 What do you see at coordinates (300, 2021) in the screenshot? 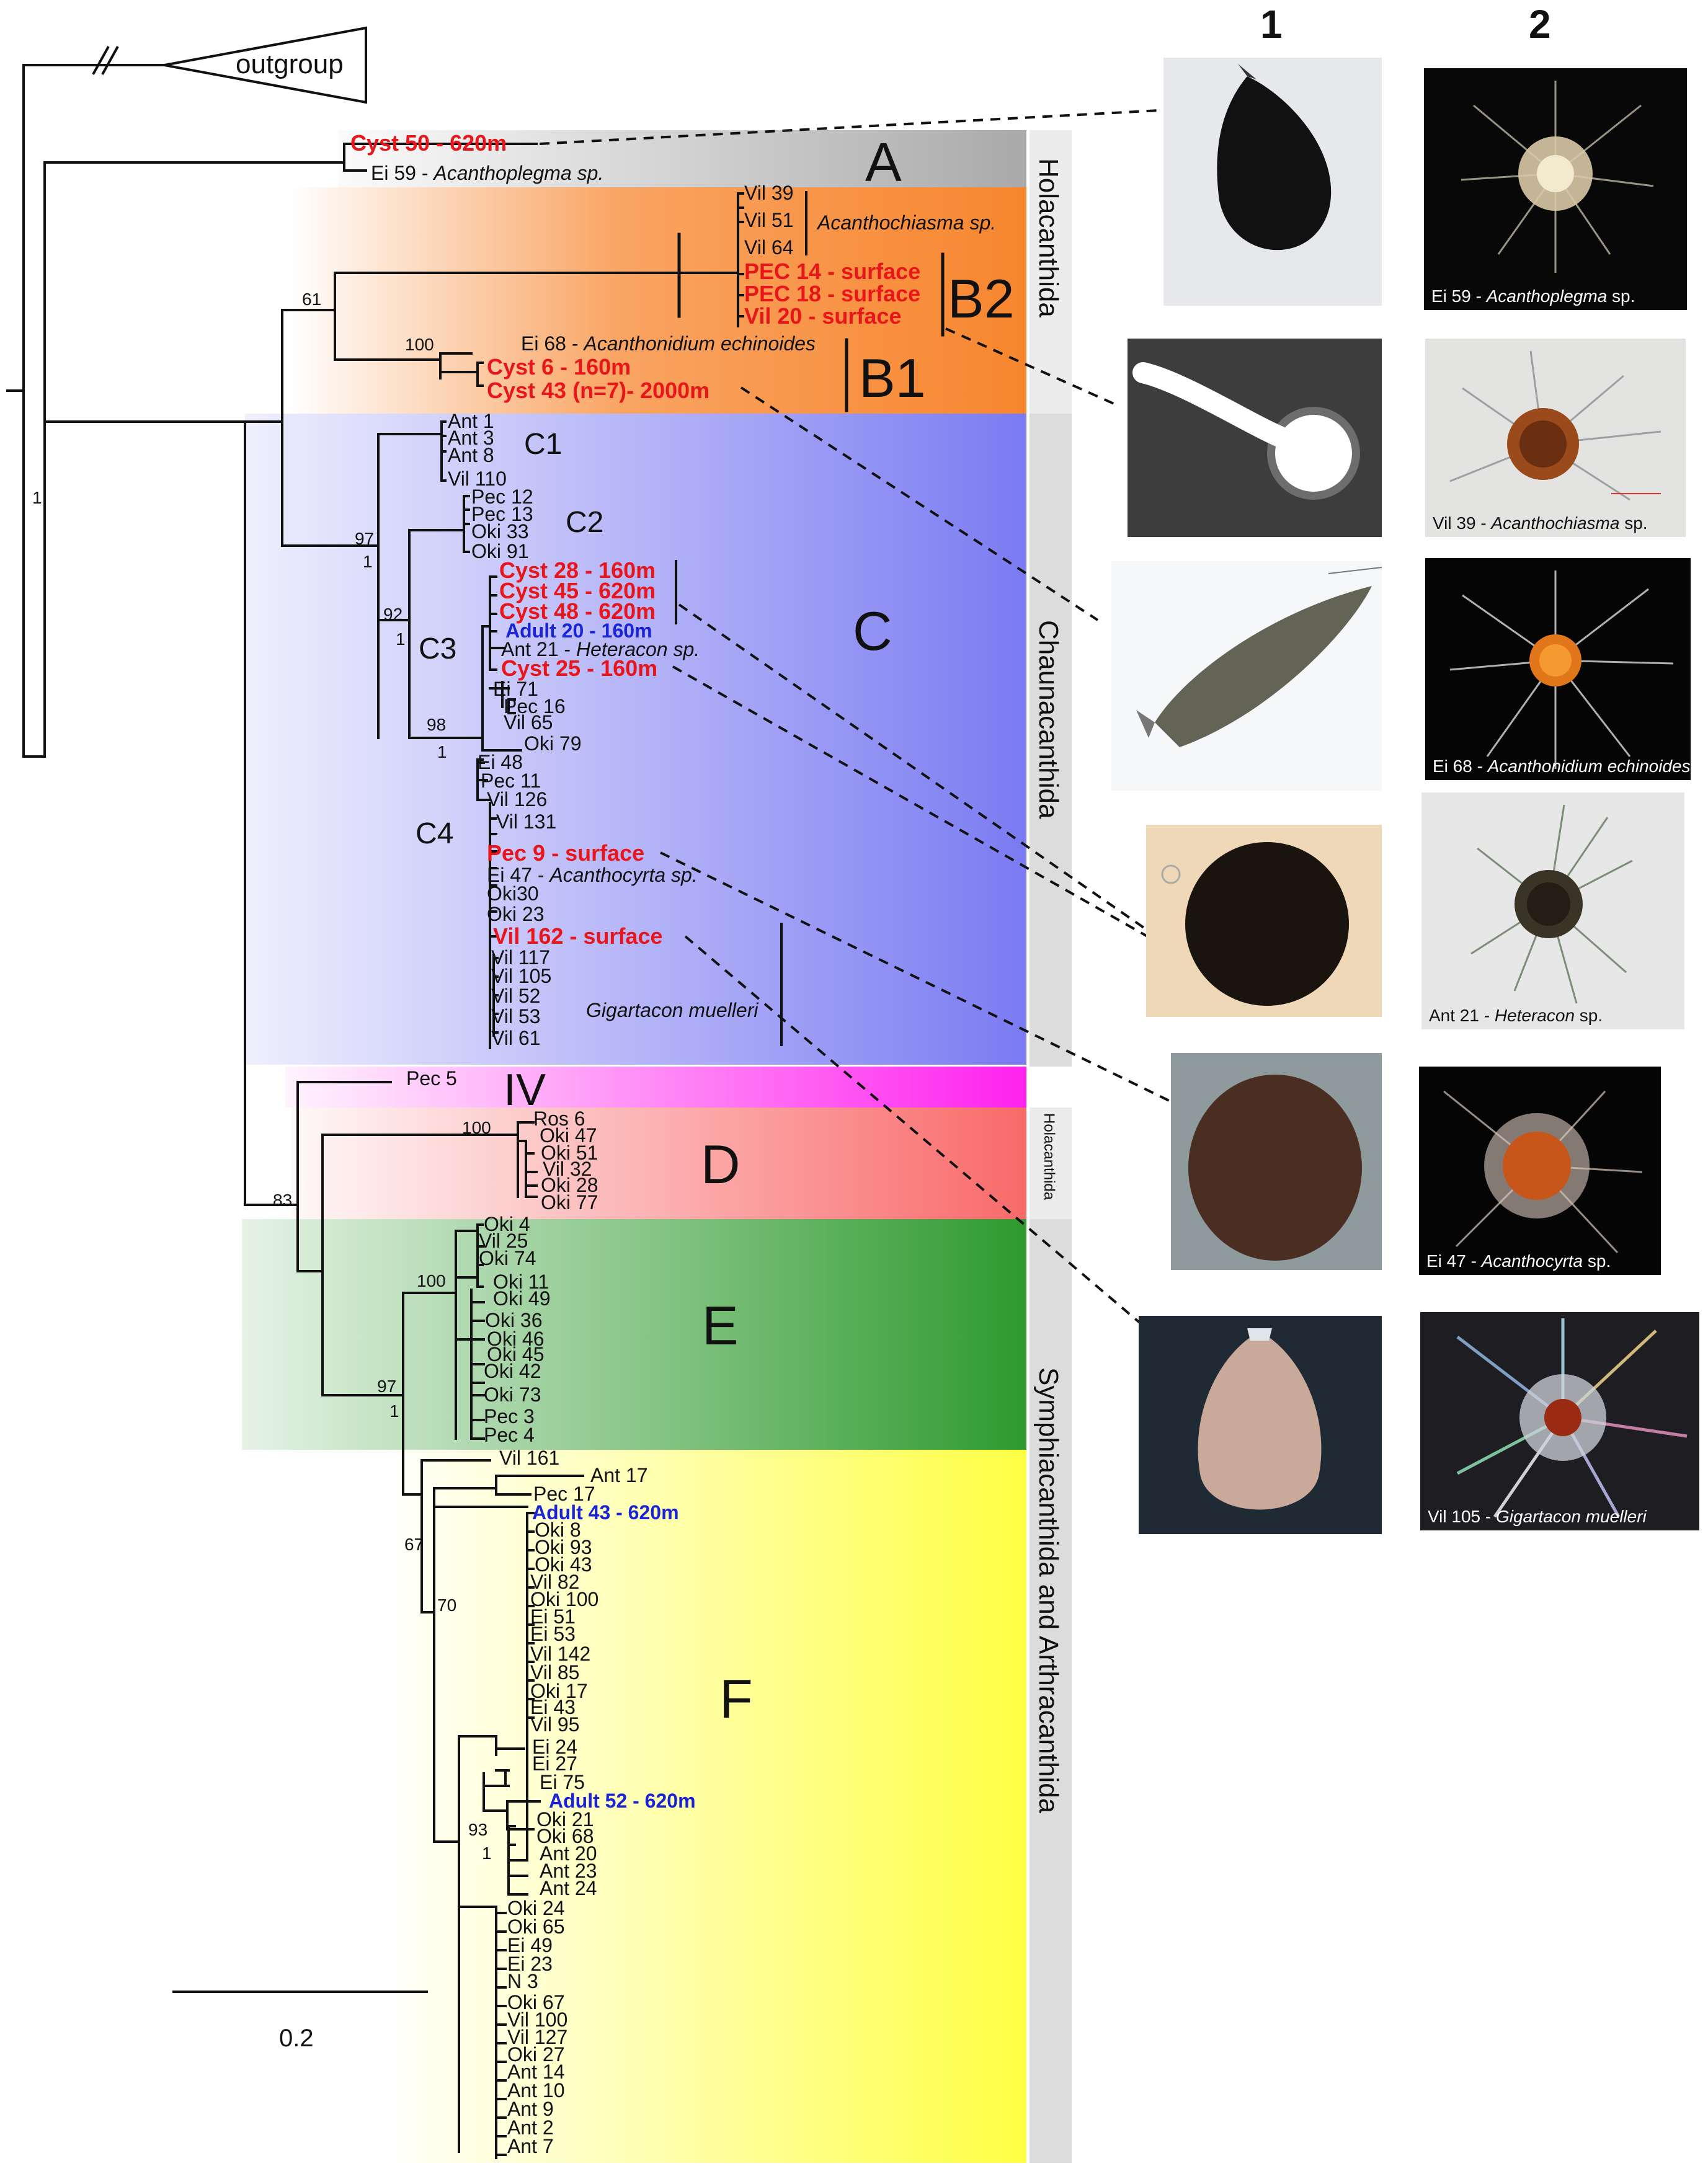
I see `scale-bar: 0.2` at bounding box center [300, 2021].